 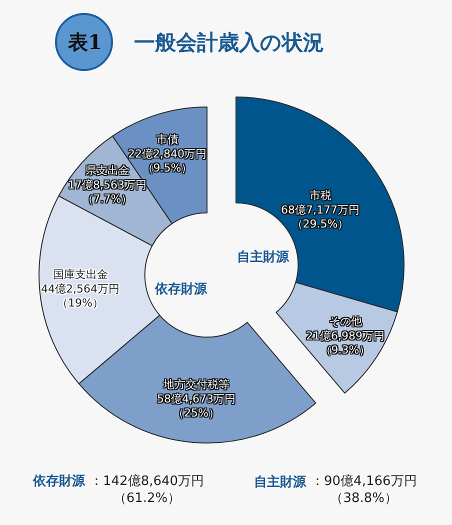 What do you see at coordinates (107, 192) in the screenshot?
I see `data-label: 17億8,563万円（7.7%）` at bounding box center [107, 192].